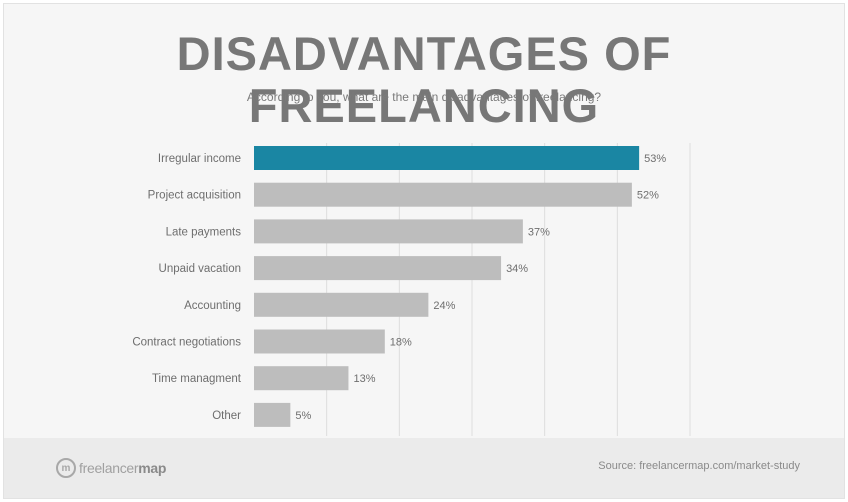  Describe the element at coordinates (401, 343) in the screenshot. I see `value-label: 18%` at that location.